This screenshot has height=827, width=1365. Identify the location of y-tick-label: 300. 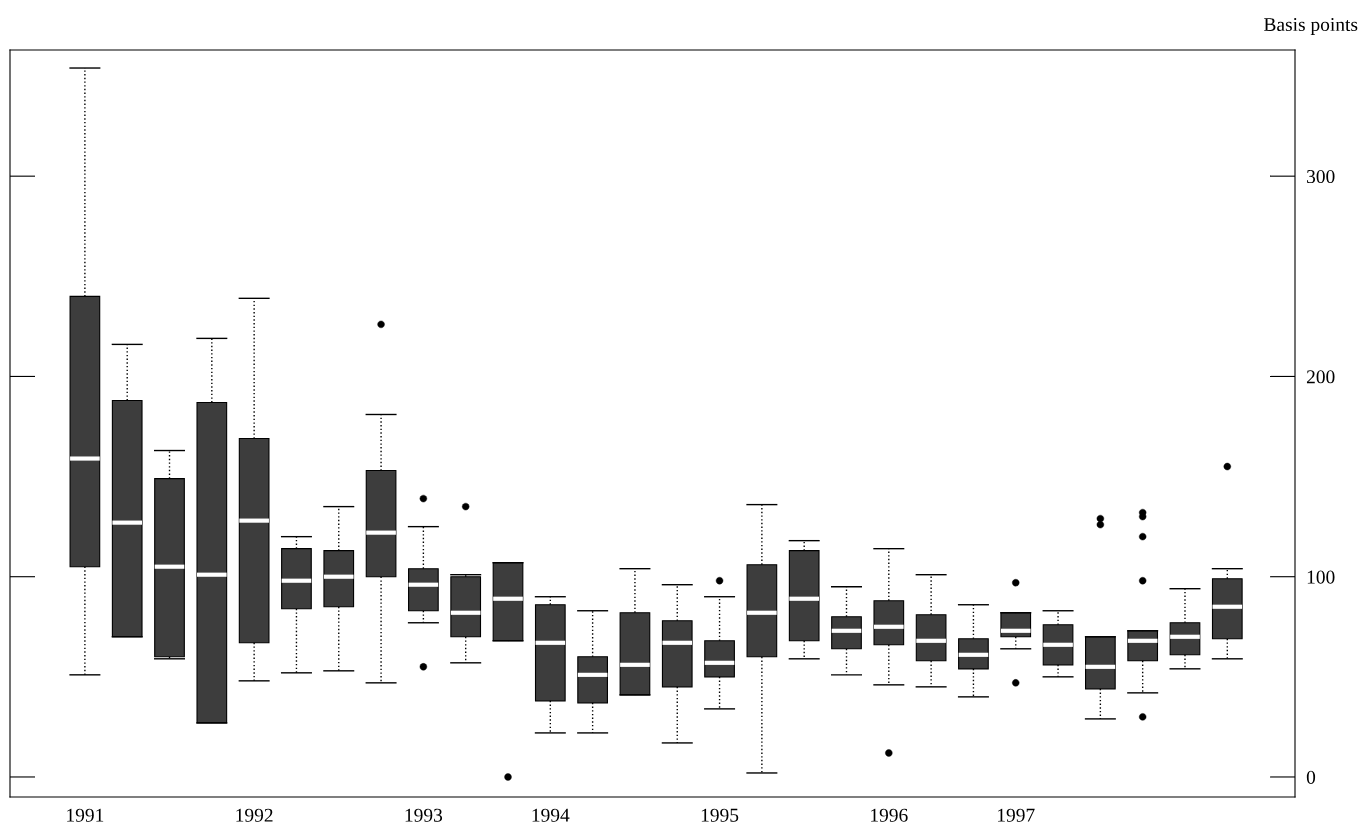
(1321, 176).